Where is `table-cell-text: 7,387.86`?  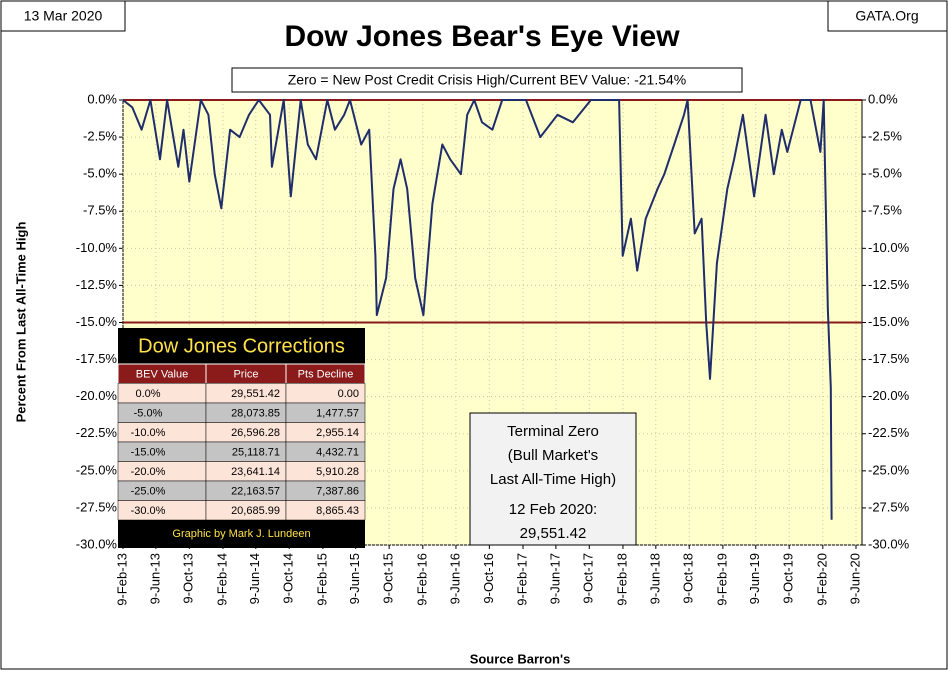
table-cell-text: 7,387.86 is located at coordinates (337, 492).